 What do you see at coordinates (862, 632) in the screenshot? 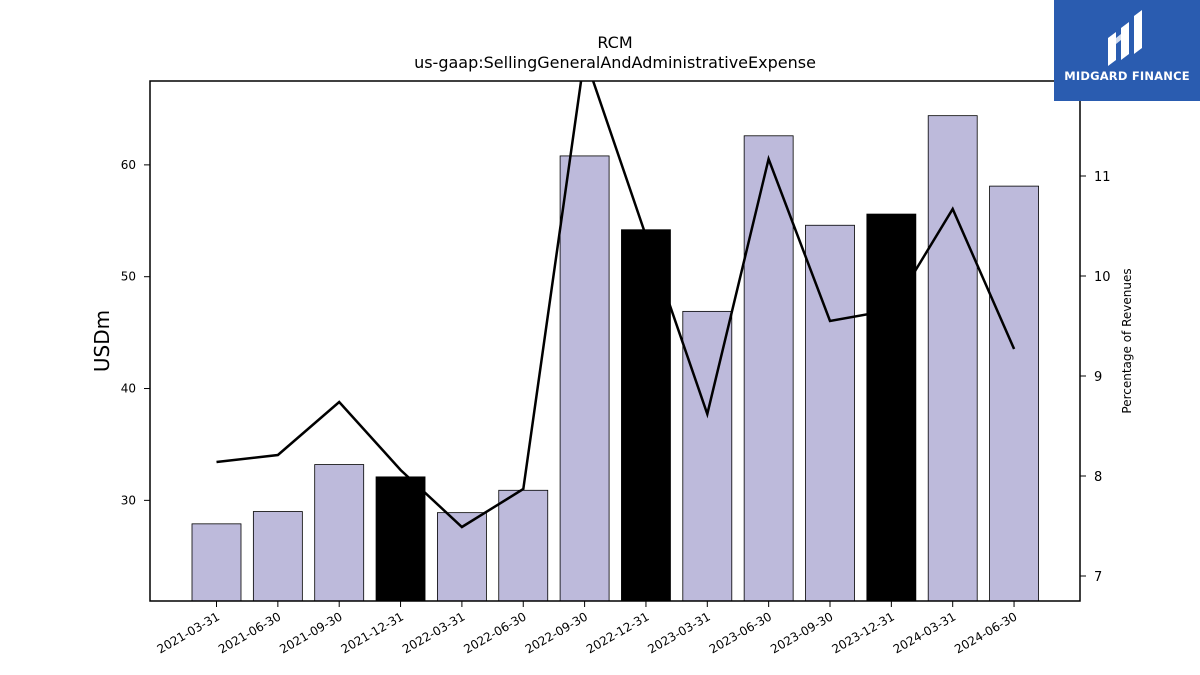
I see `x-tick-label: 2023-12-31` at bounding box center [862, 632].